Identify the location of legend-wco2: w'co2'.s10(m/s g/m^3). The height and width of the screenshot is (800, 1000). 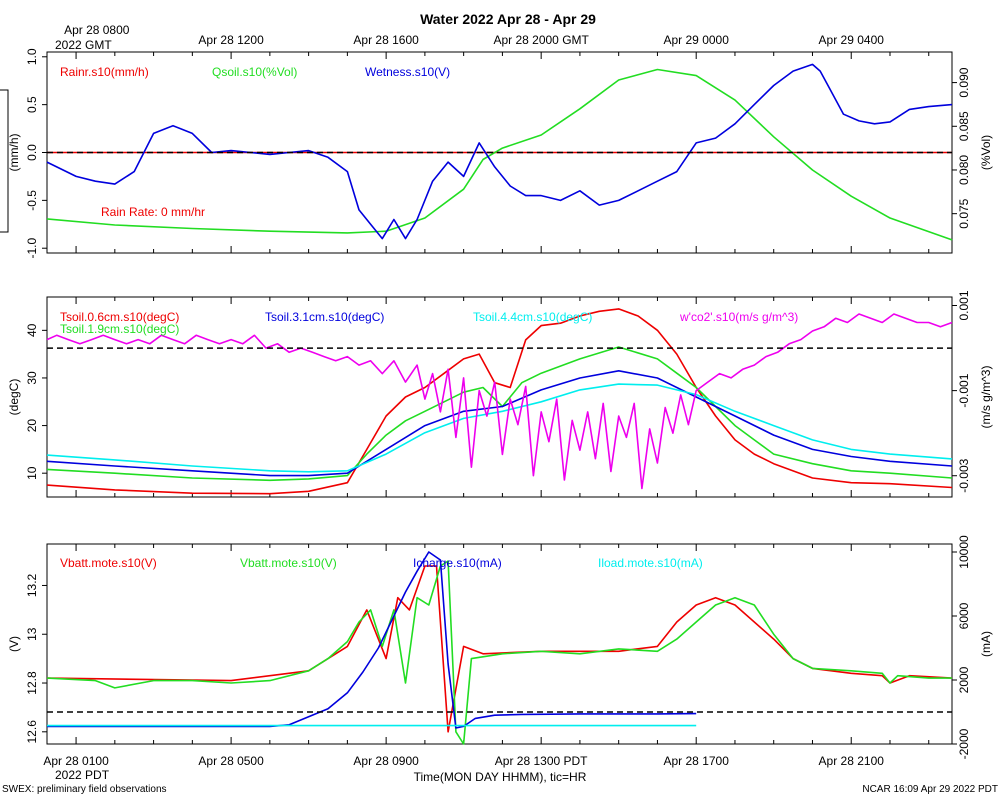
(738, 317).